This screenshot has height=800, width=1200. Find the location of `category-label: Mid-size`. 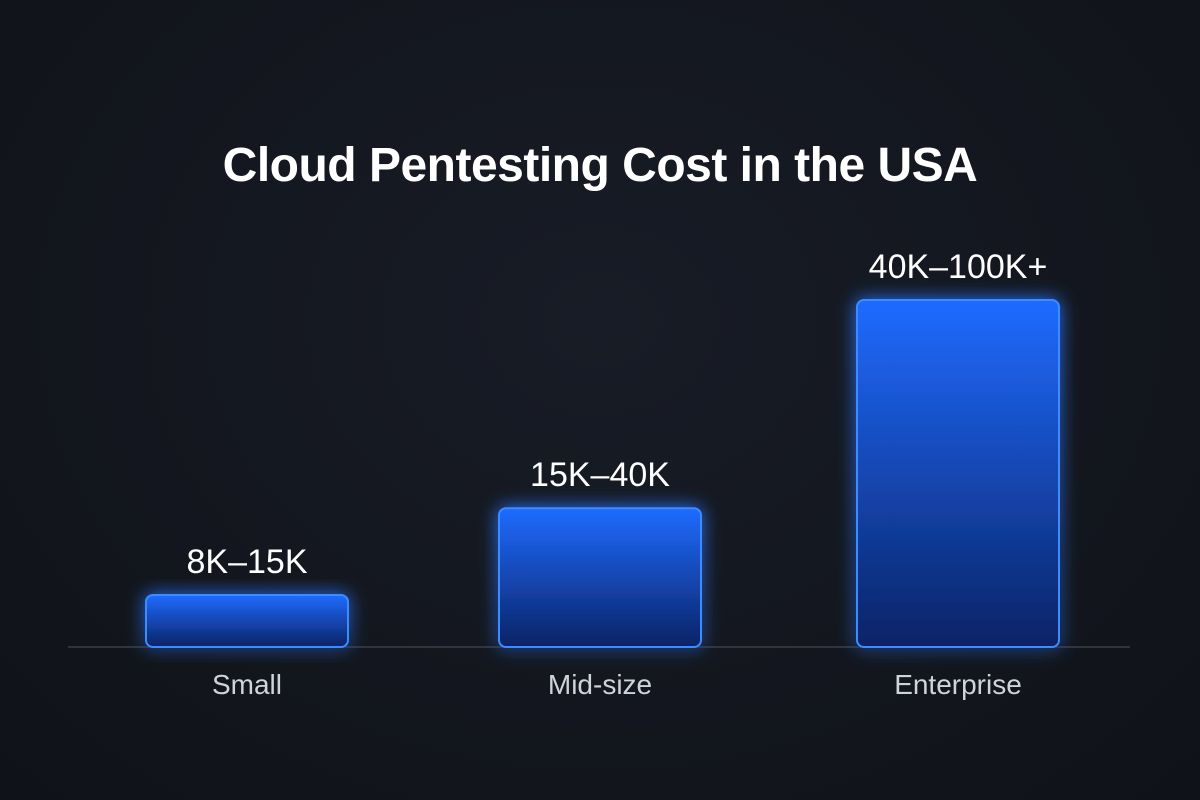

category-label: Mid-size is located at coordinates (600, 684).